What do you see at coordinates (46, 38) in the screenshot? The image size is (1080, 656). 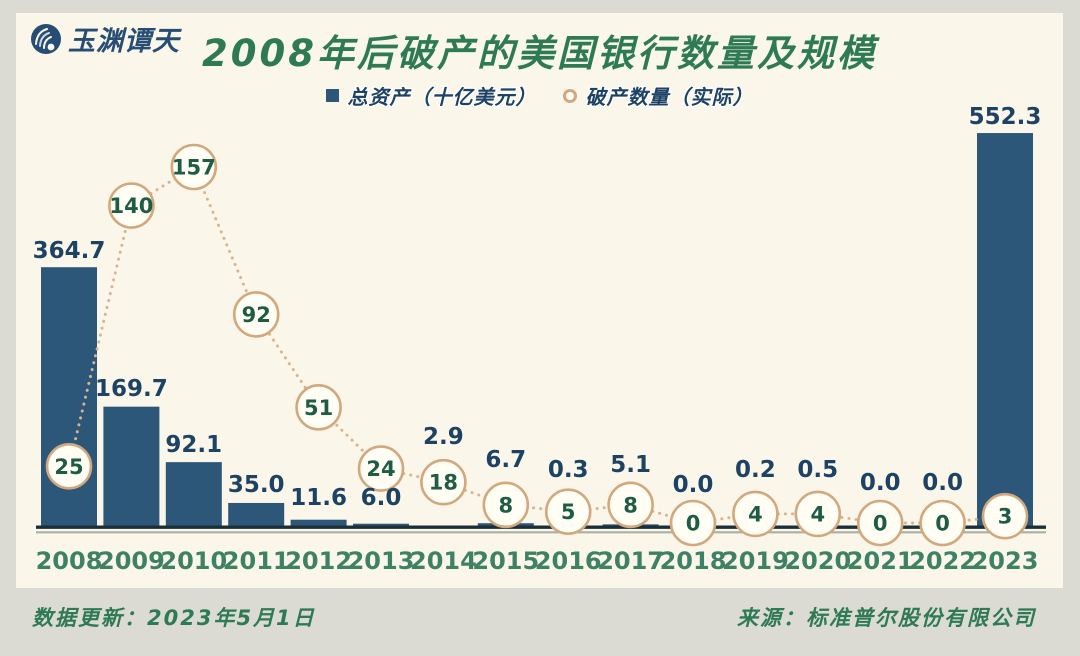 I see `logo-icon` at bounding box center [46, 38].